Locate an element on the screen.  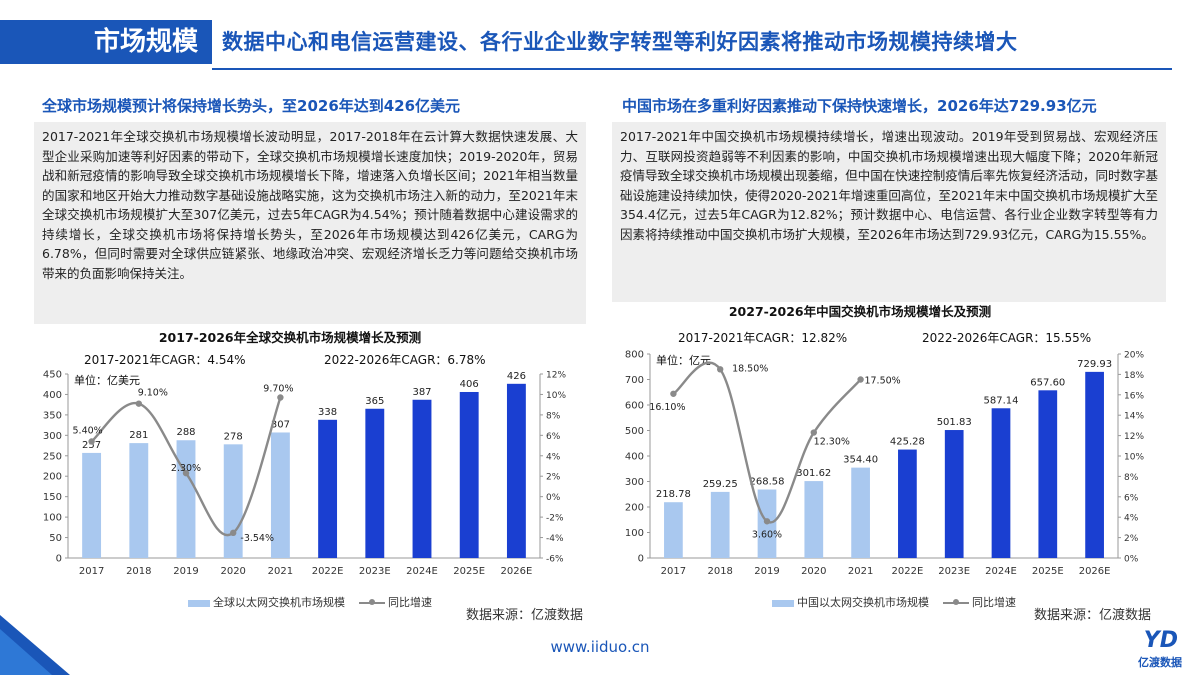
bar-value-label: 425.28 is located at coordinates (907, 442).